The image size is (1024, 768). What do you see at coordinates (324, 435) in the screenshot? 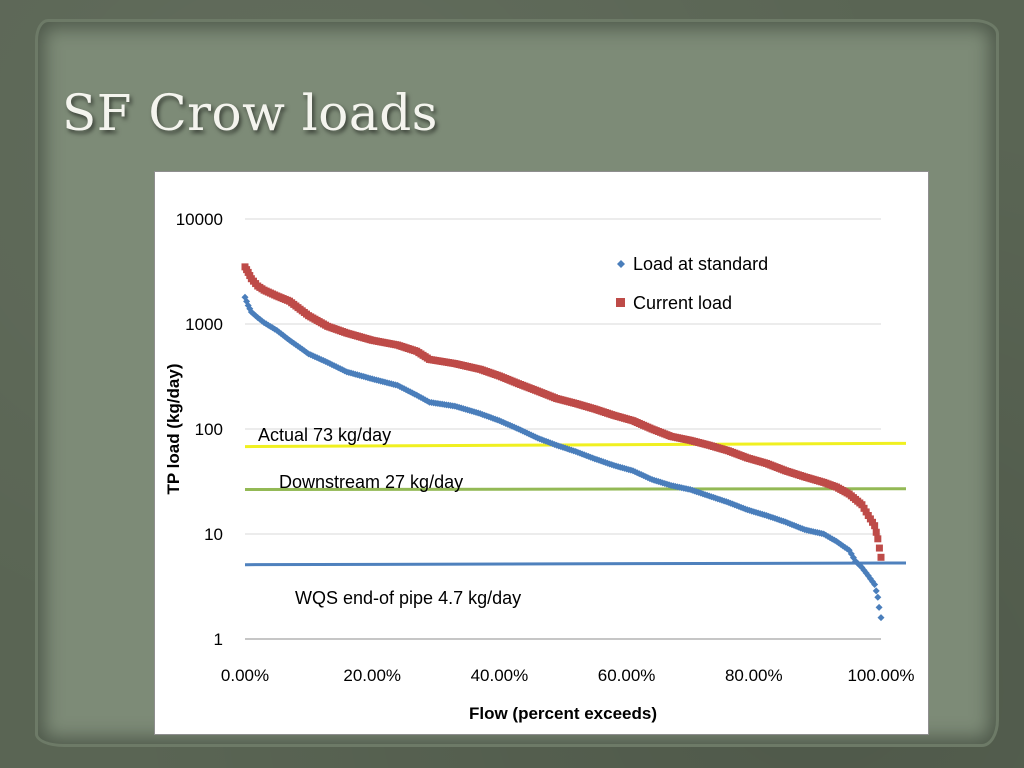
I see `reference-line-label: Actual 73 kg/day` at bounding box center [324, 435].